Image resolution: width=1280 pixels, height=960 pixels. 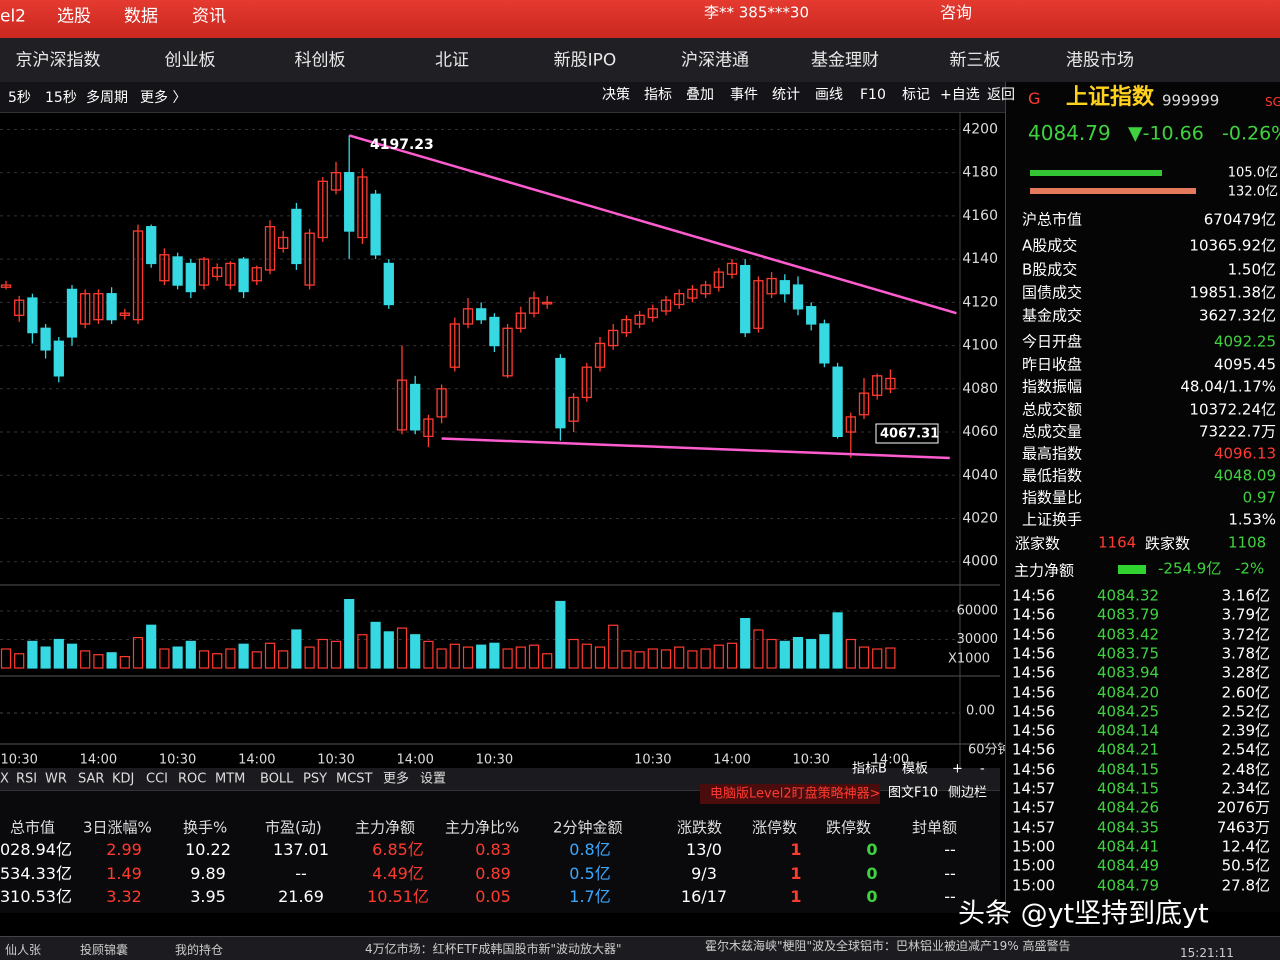 I want to click on indicator-tab: RSI, so click(x=27, y=779).